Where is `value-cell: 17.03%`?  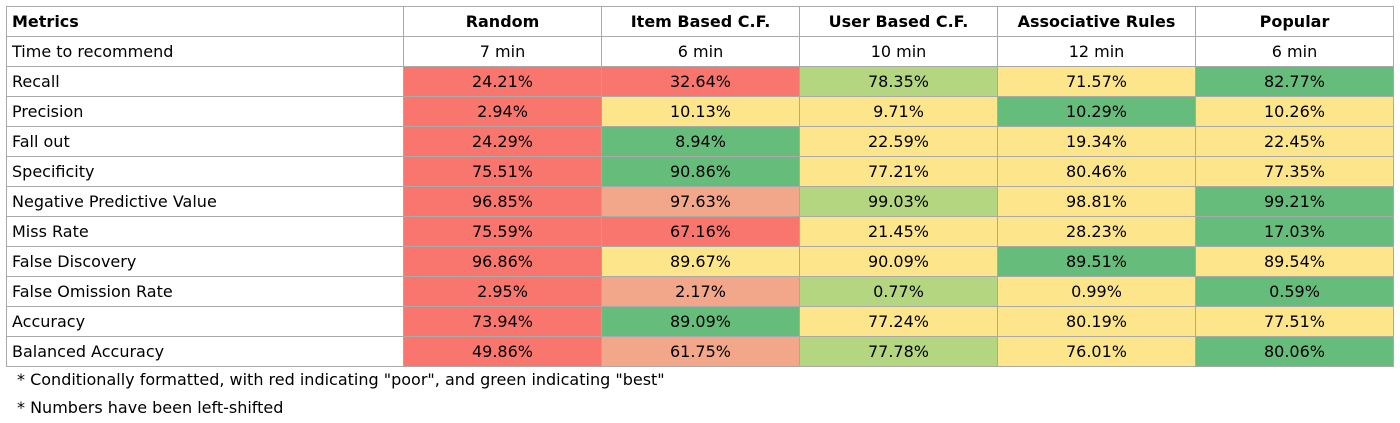
value-cell: 17.03% is located at coordinates (1294, 231).